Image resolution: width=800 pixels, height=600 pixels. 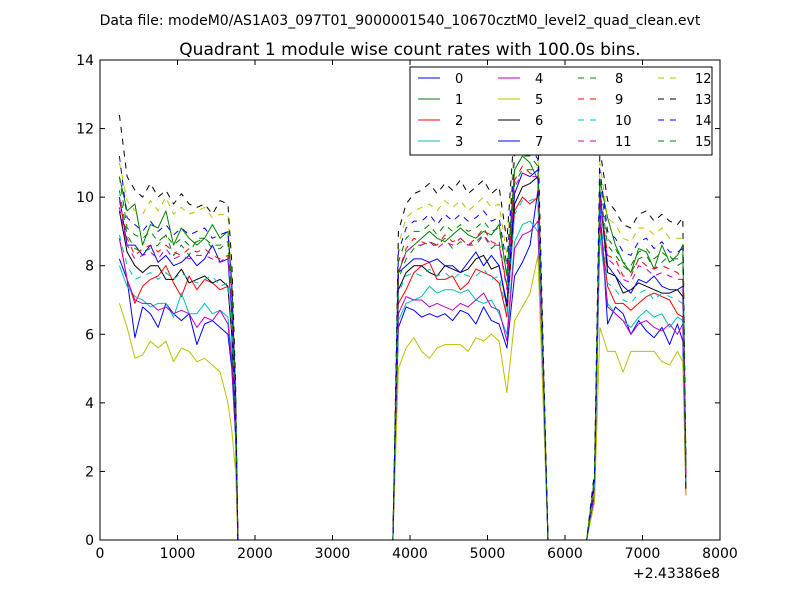 I want to click on x-offset-label: +2.43386e8, so click(x=676, y=574).